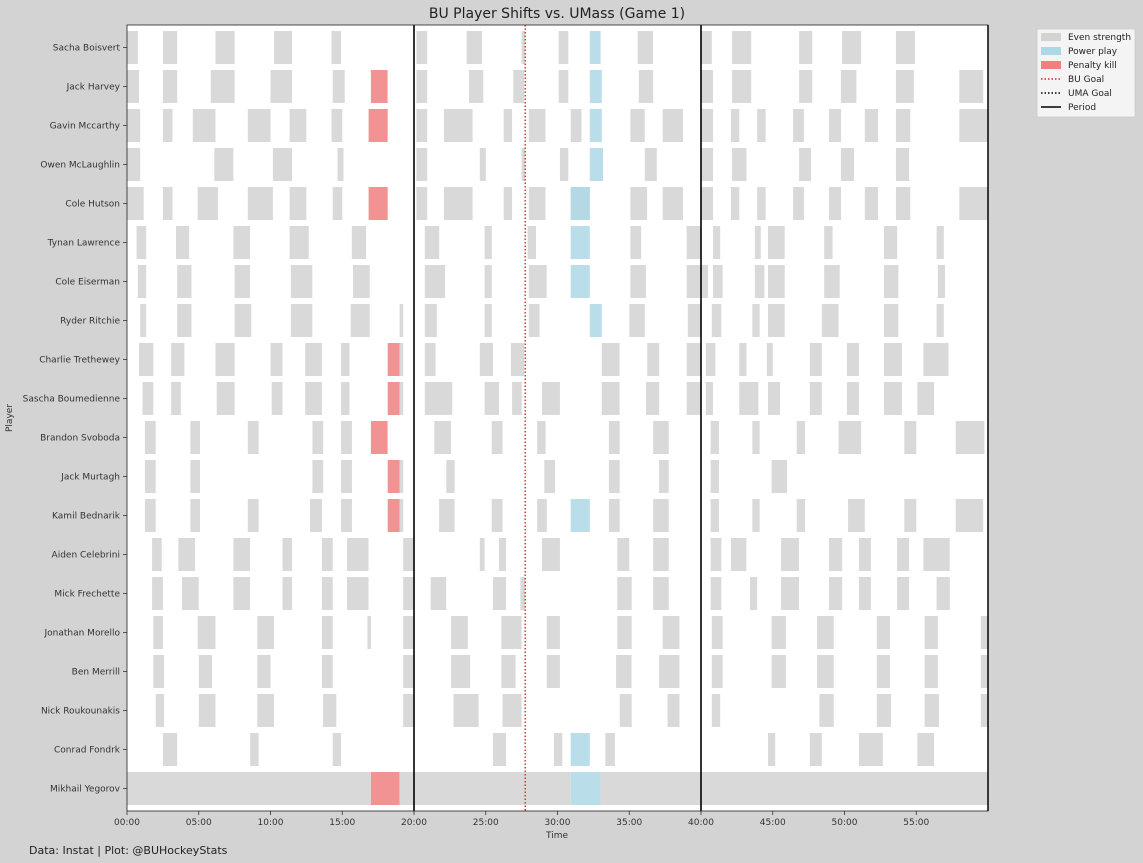  I want to click on player-label: Conrad Fondrk, so click(87, 751).